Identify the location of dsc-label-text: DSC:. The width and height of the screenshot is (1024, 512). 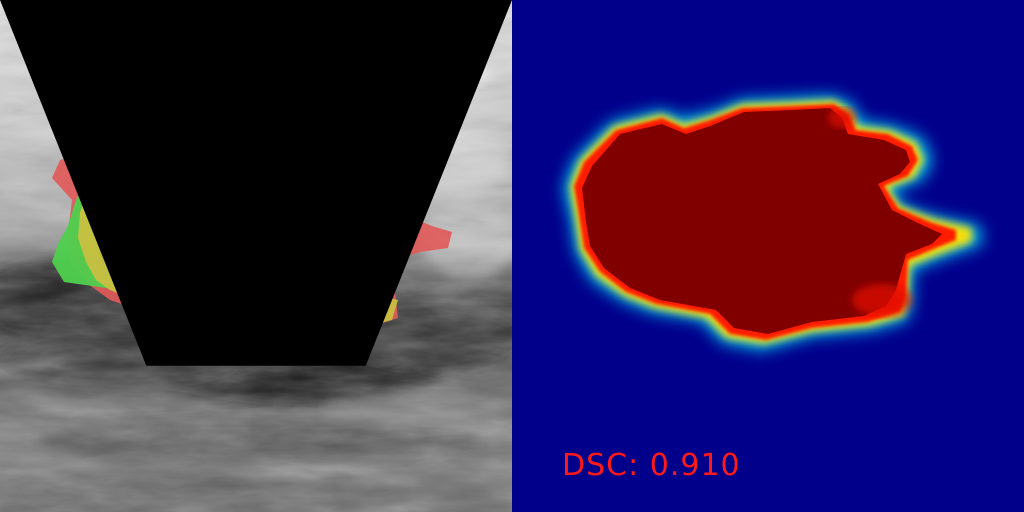
(601, 465).